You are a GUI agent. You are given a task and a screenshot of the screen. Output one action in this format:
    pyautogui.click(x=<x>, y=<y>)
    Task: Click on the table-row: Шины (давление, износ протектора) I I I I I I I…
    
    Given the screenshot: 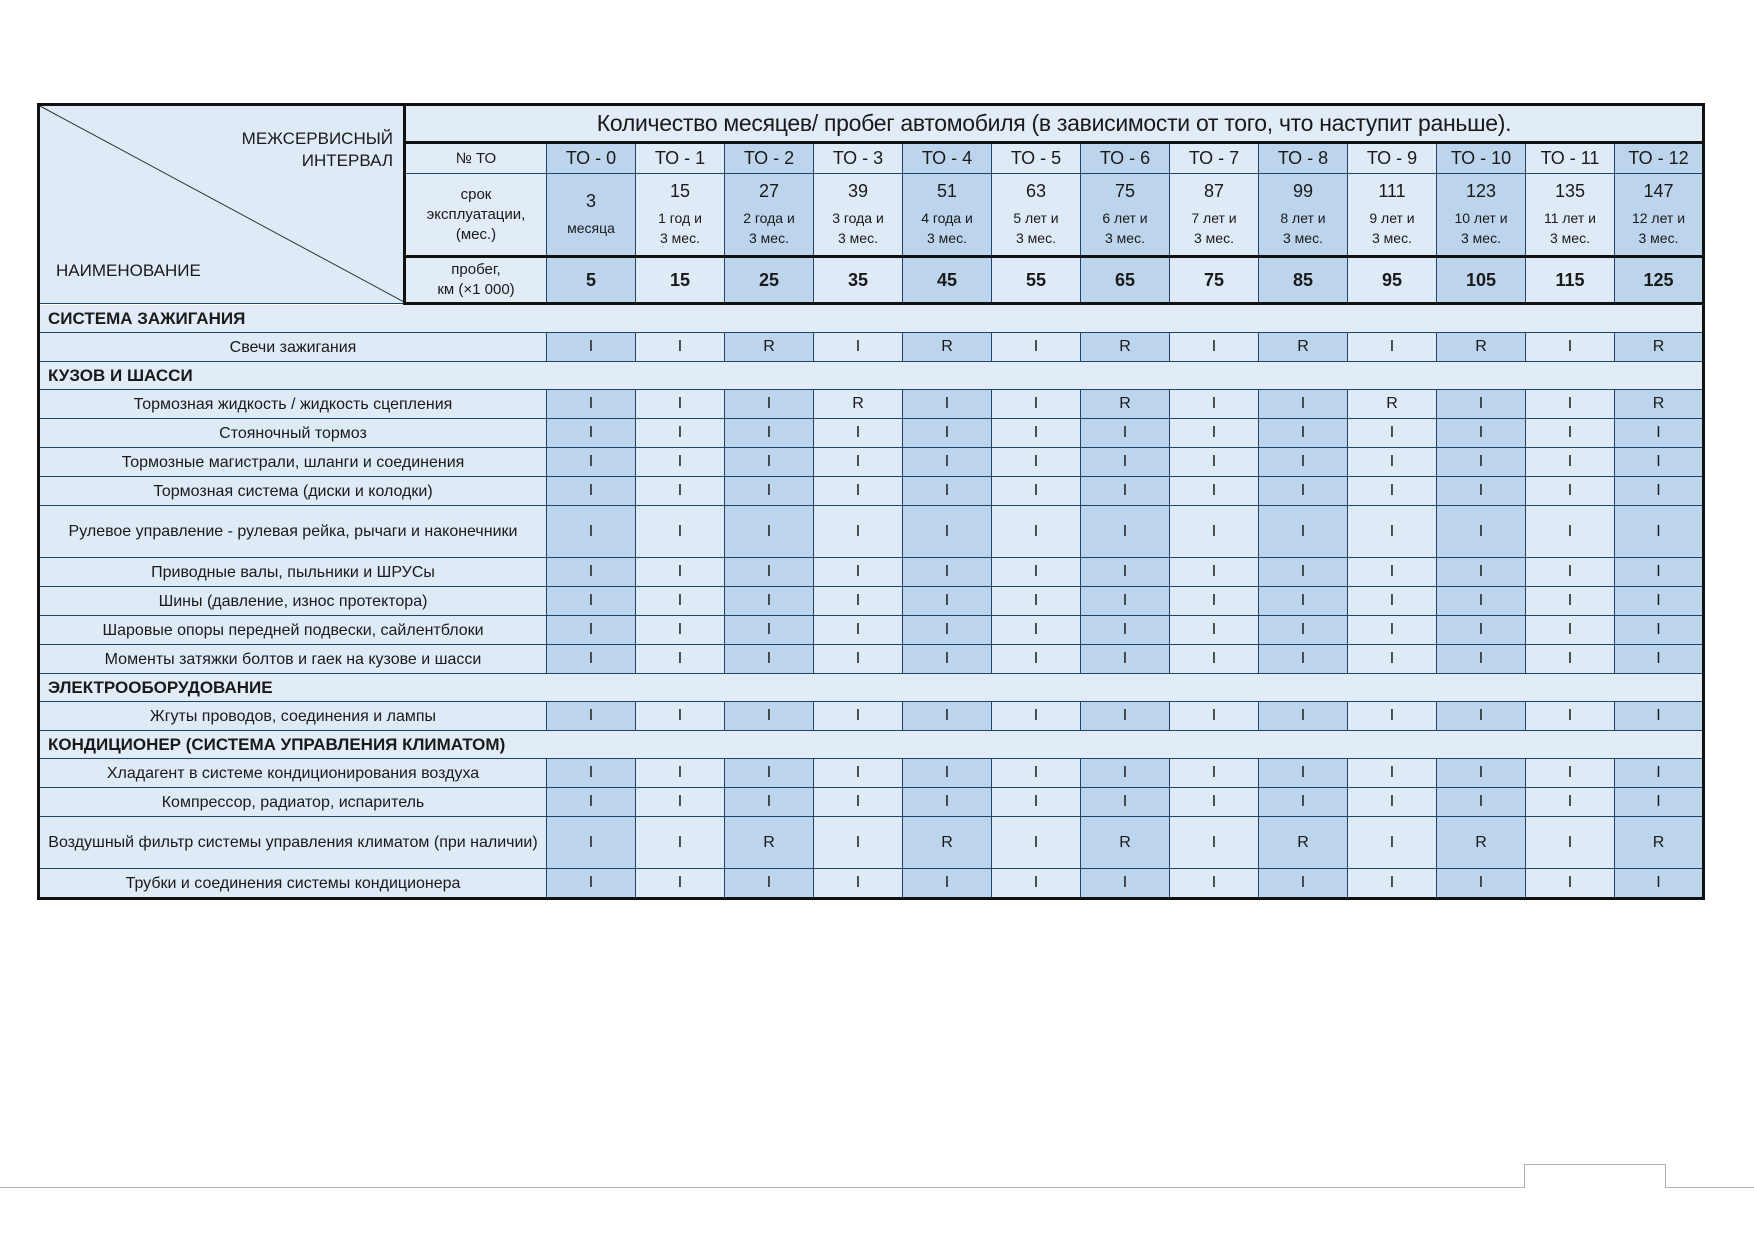 What is the action you would take?
    pyautogui.click(x=871, y=601)
    